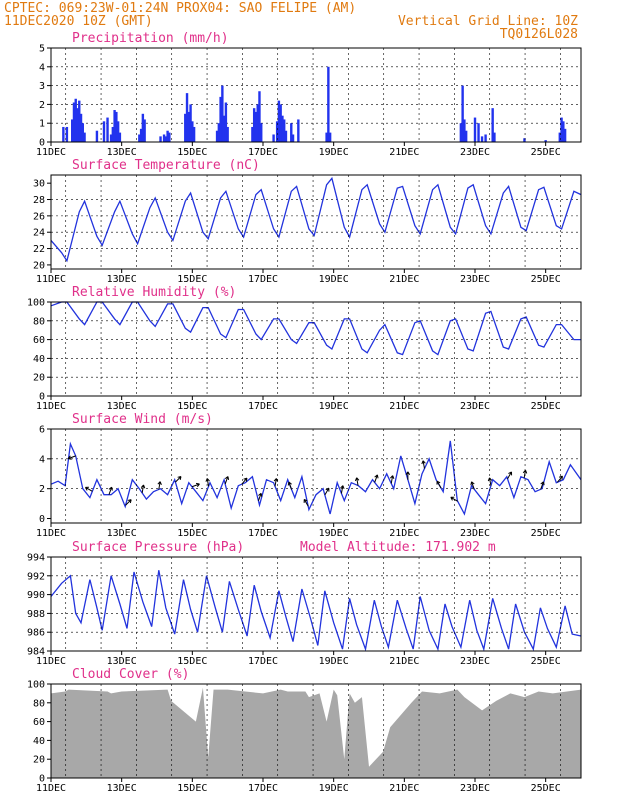 This screenshot has width=618, height=800. What do you see at coordinates (36, 595) in the screenshot?
I see `y-tick-label: 990` at bounding box center [36, 595].